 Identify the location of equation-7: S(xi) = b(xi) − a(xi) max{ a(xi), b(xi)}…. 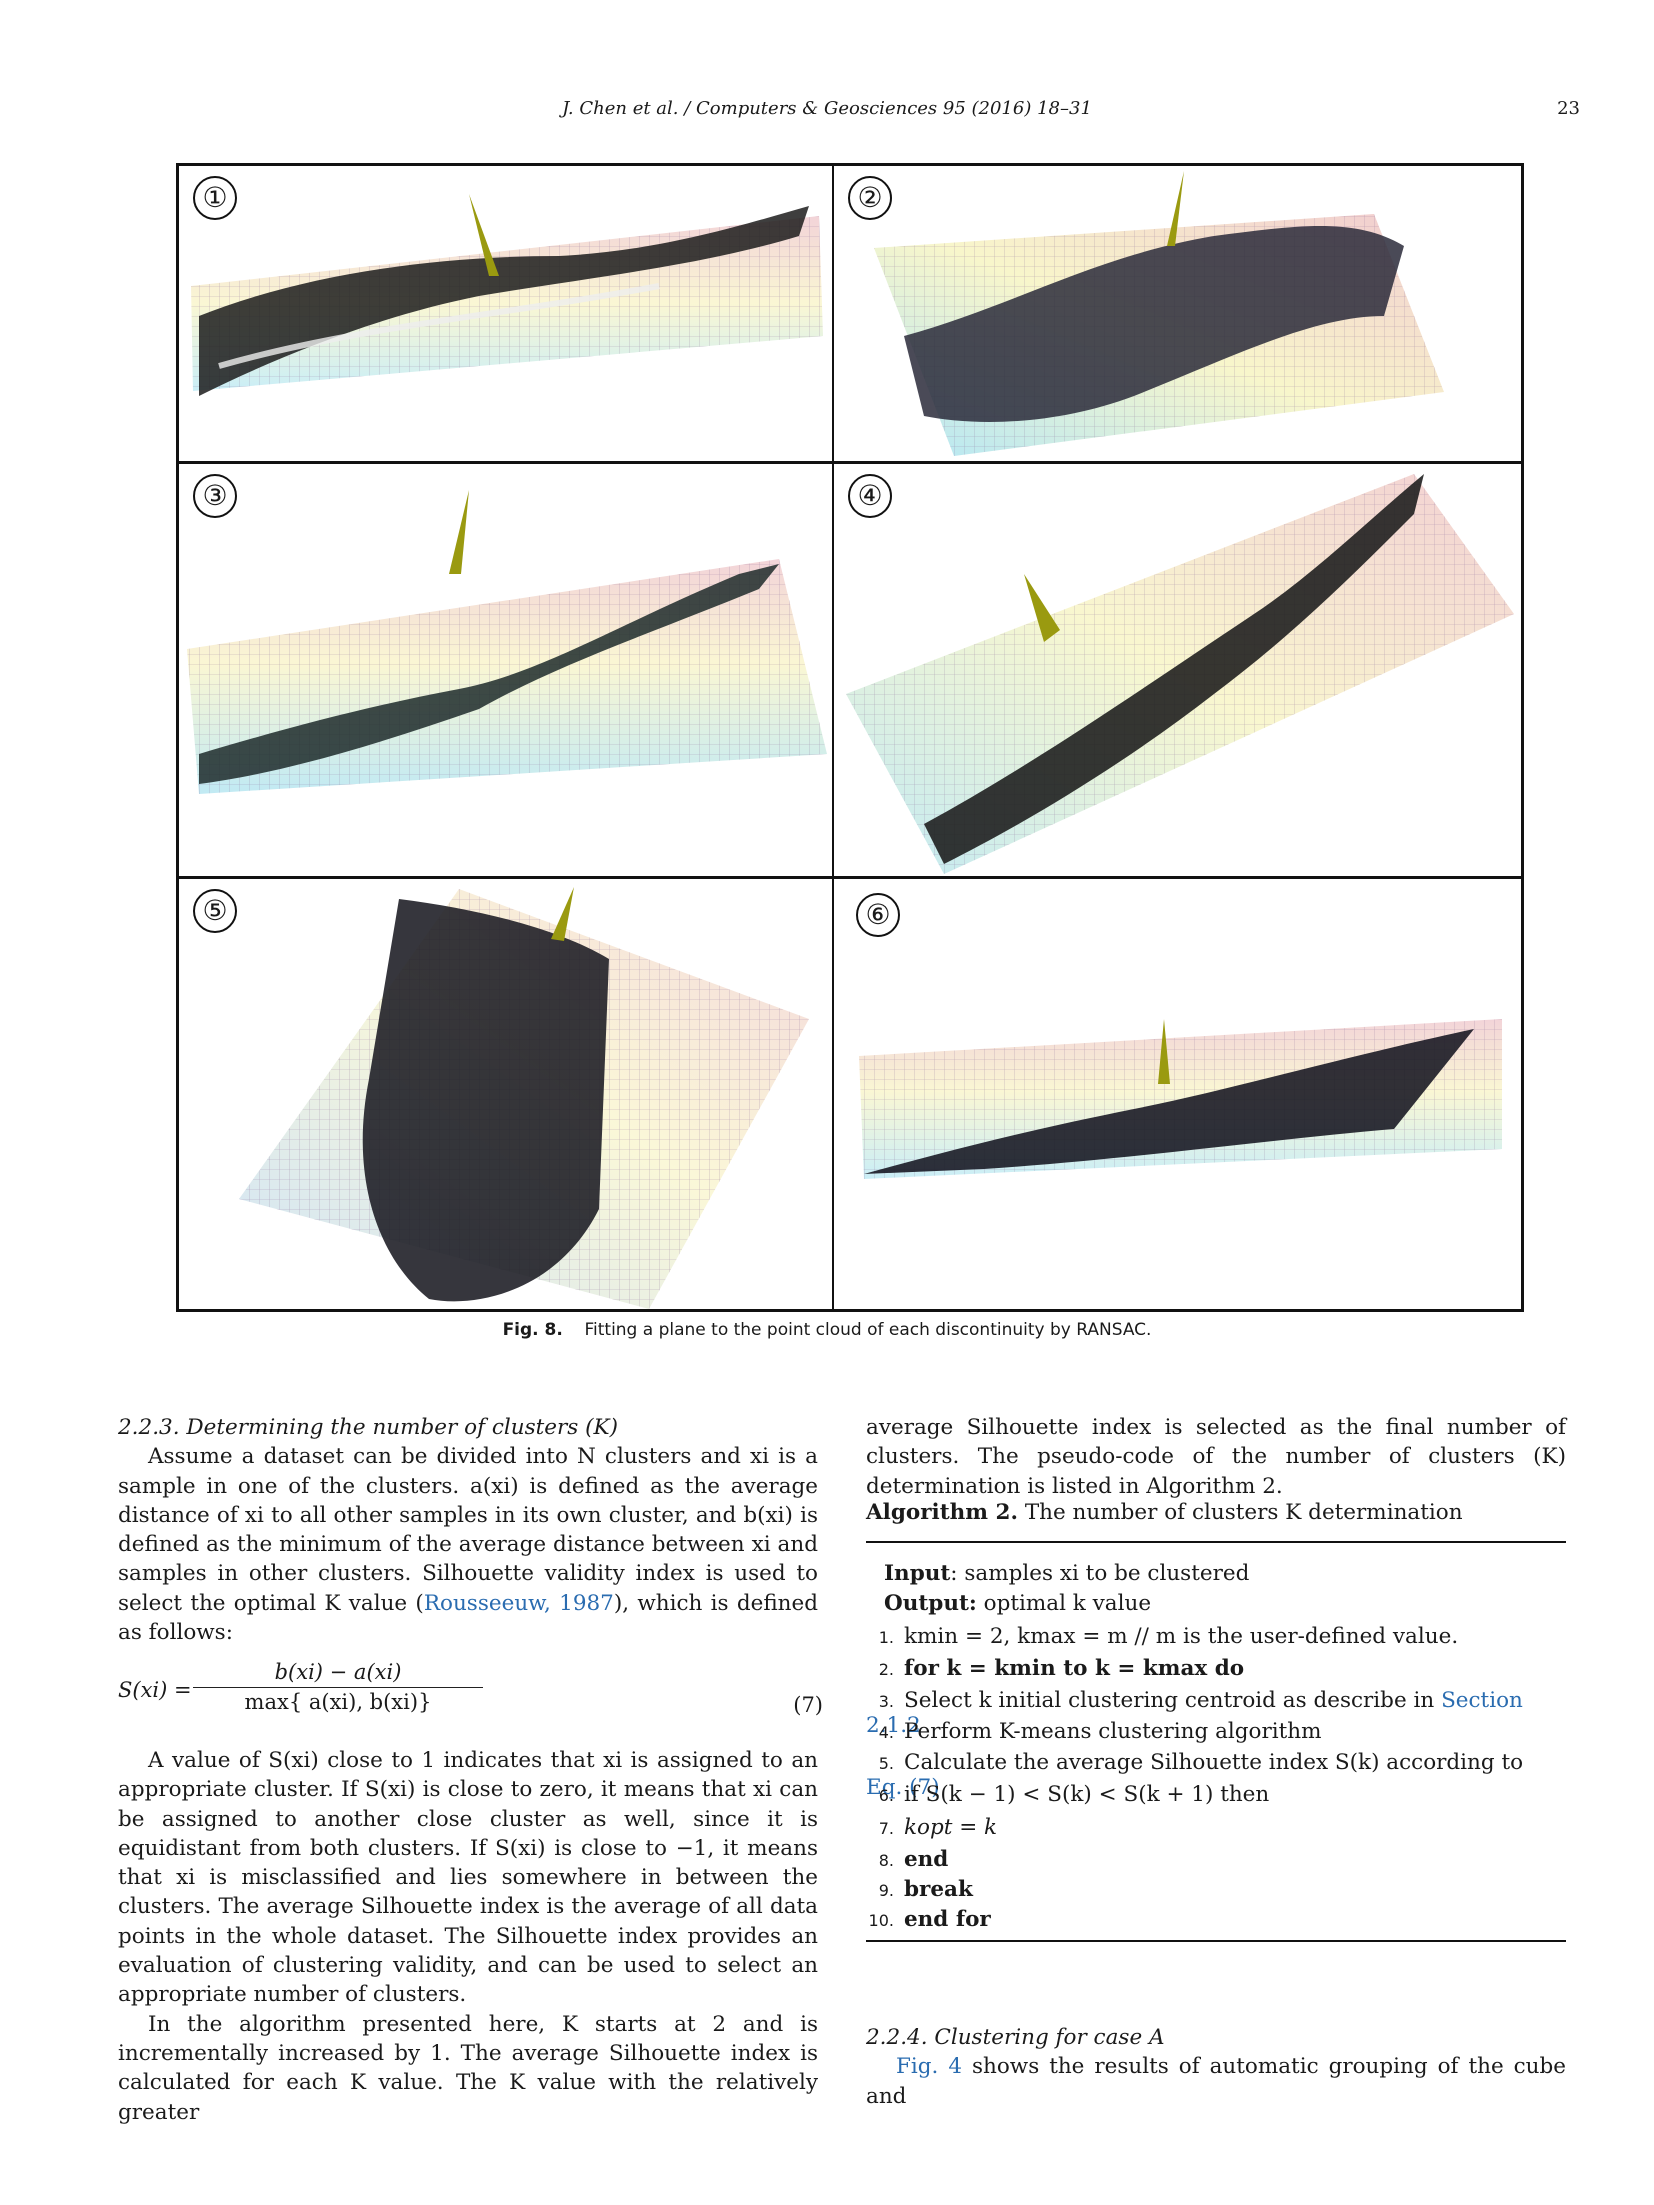
(470, 1695).